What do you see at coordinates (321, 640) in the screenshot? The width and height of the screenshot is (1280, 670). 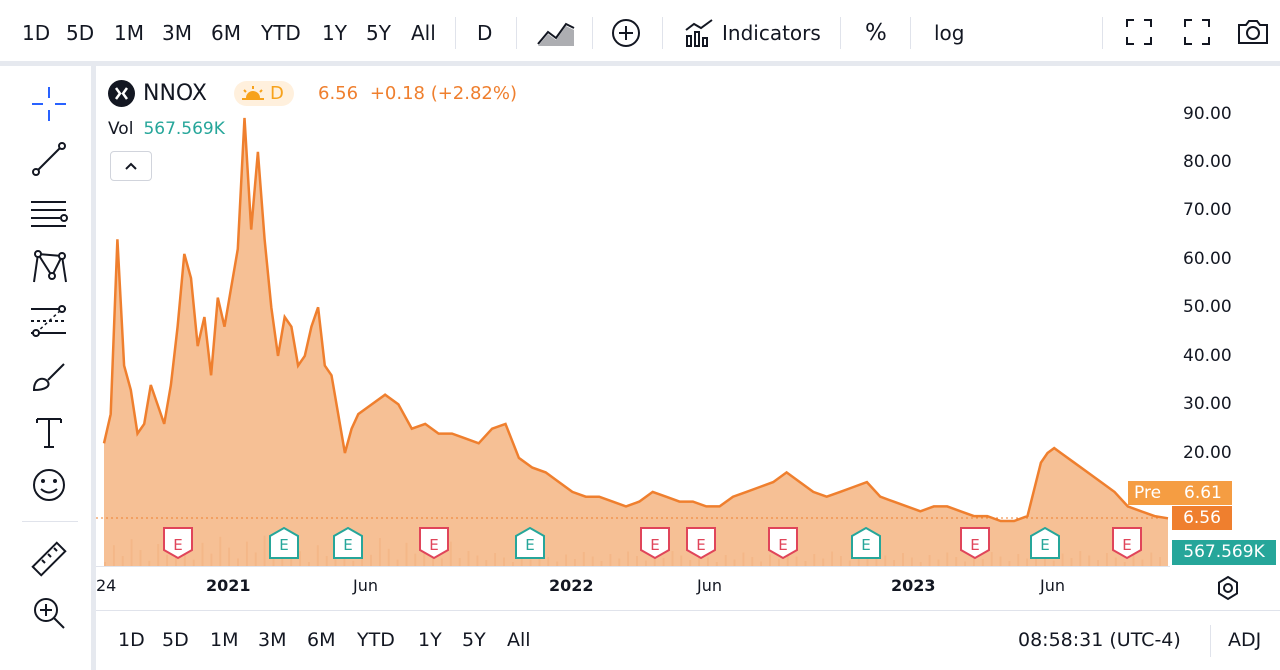 I see `range-6m: 6M` at bounding box center [321, 640].